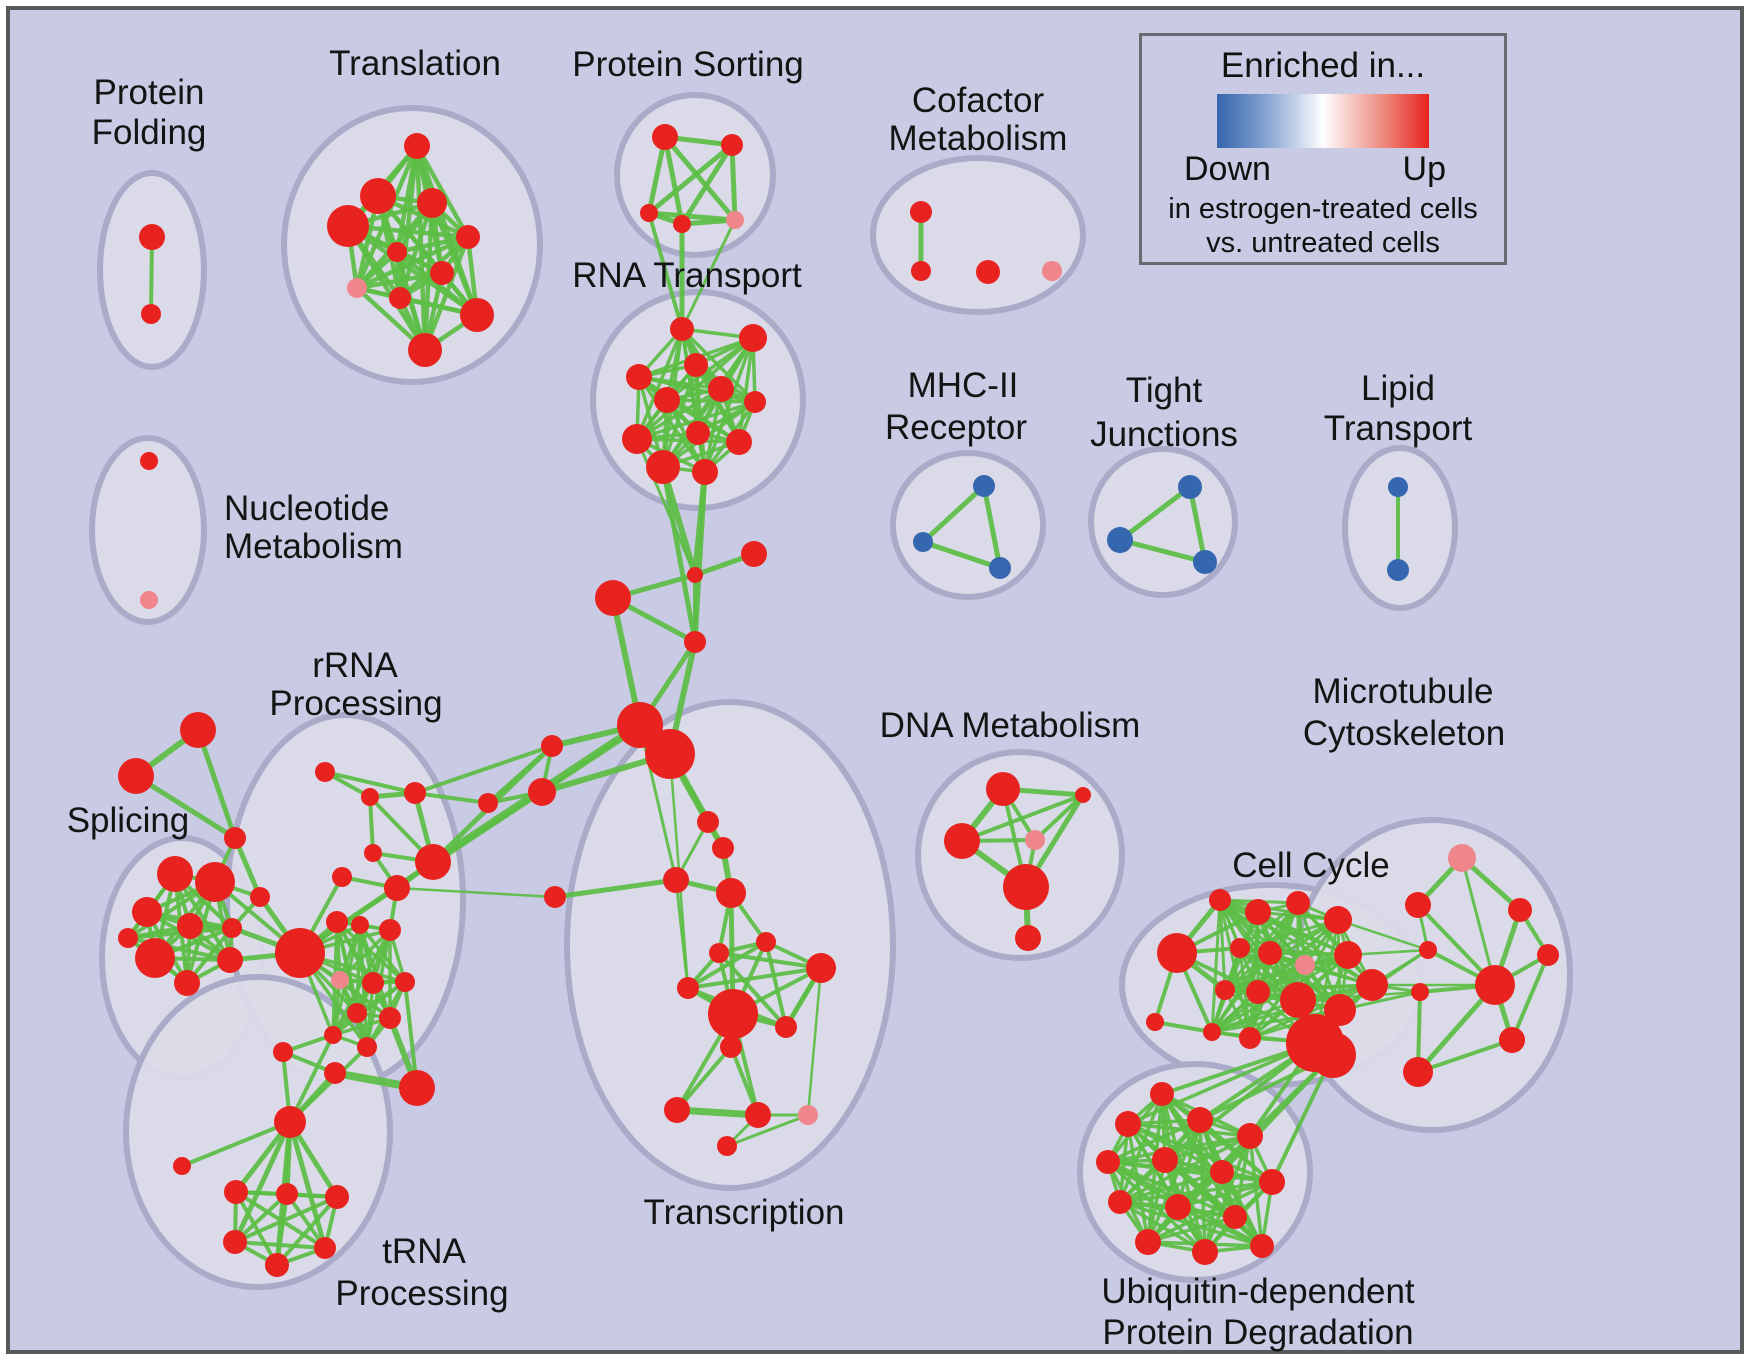 The image size is (1750, 1360). Describe the element at coordinates (1272, 1182) in the screenshot. I see `node-ub8` at that location.